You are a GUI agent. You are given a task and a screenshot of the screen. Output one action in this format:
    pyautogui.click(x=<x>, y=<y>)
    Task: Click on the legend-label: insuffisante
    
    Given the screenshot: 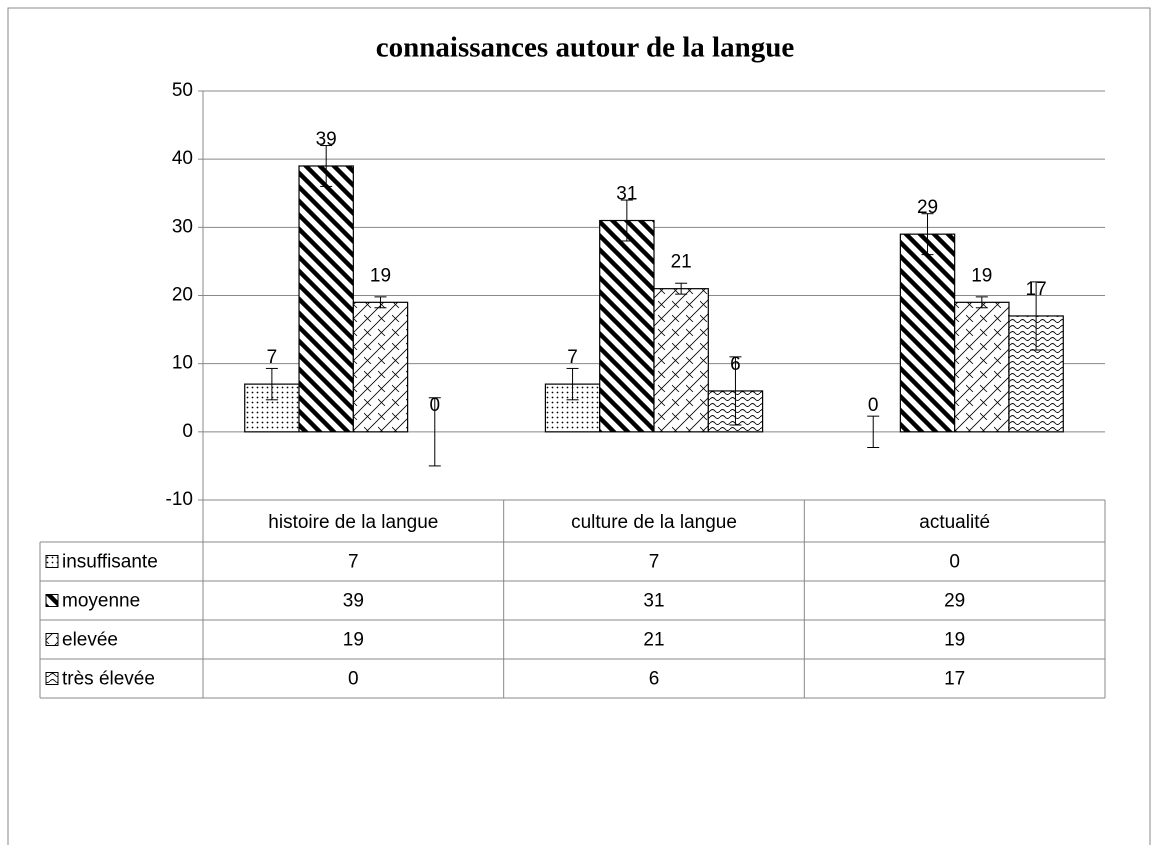 What is the action you would take?
    pyautogui.click(x=110, y=562)
    